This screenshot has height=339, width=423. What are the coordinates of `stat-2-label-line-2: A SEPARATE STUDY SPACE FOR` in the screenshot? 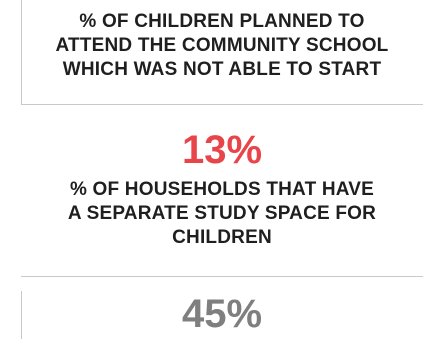 It's located at (222, 213).